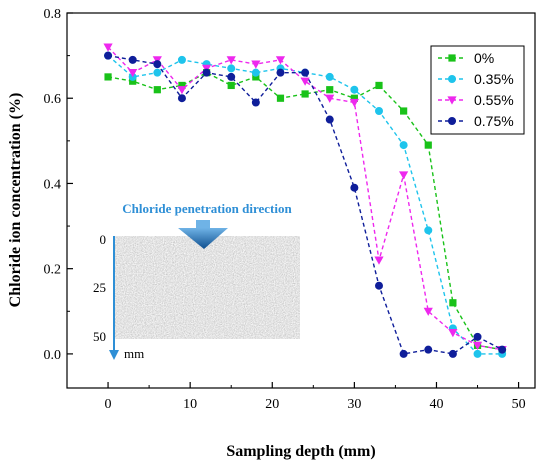 The image size is (550, 466). What do you see at coordinates (203, 225) in the screenshot?
I see `penetration-arrow-stem` at bounding box center [203, 225].